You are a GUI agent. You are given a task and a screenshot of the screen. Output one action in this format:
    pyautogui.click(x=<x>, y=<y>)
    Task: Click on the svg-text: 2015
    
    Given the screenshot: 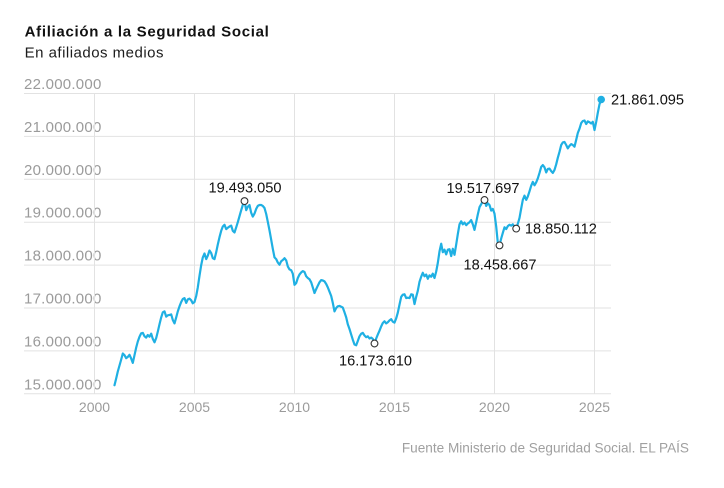 What is the action you would take?
    pyautogui.click(x=394, y=407)
    